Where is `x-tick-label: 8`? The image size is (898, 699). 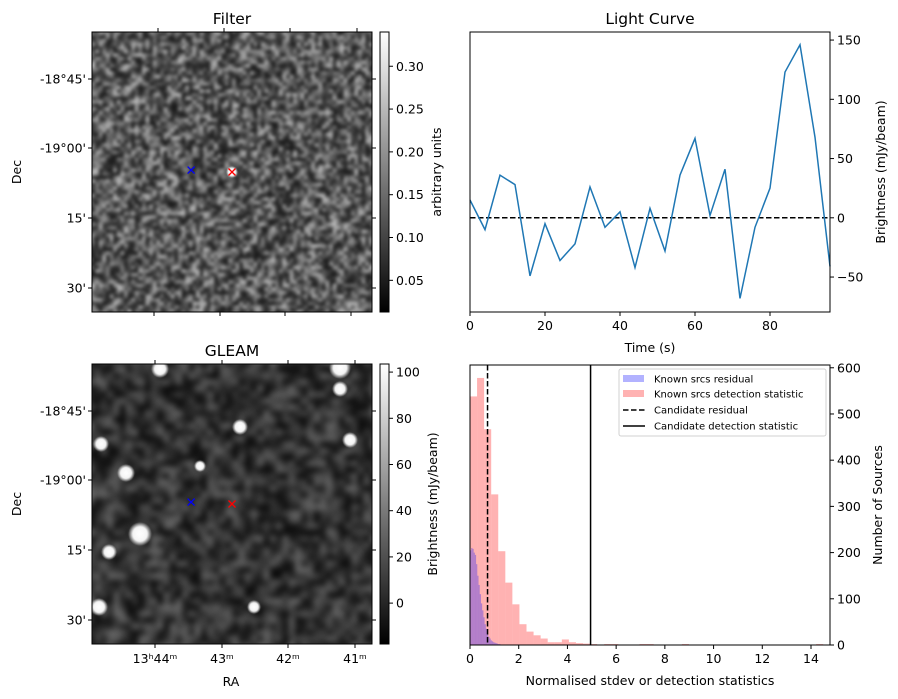
x-tick-label: 8 is located at coordinates (665, 658).